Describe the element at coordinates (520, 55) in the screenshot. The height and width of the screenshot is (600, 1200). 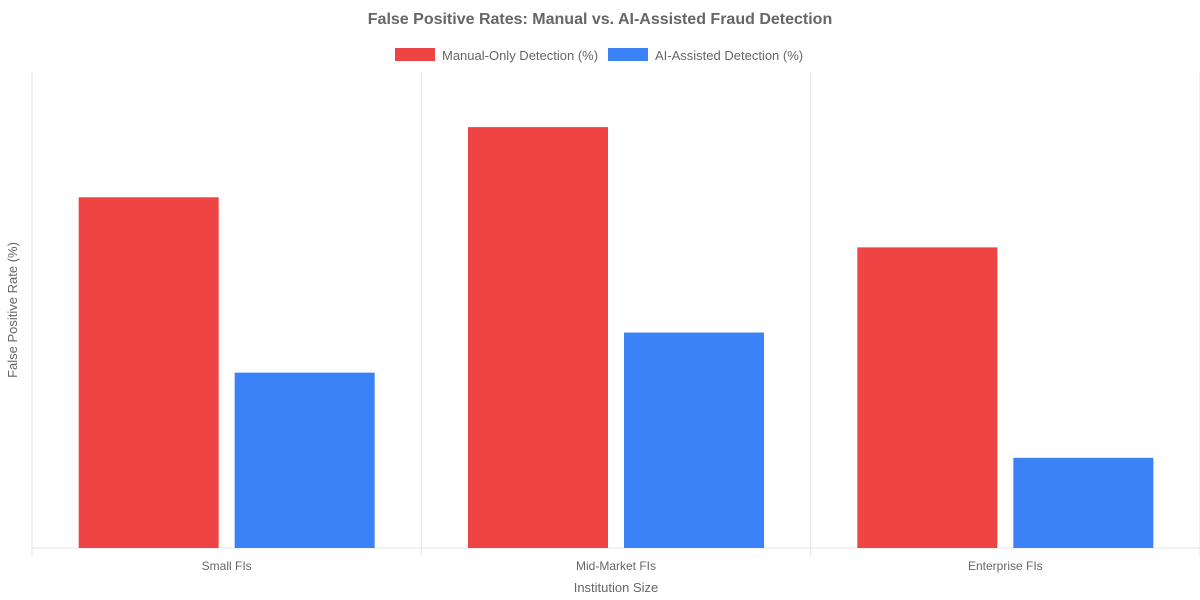
I see `legend-label-manual: Manual-Only Detection (%)` at that location.